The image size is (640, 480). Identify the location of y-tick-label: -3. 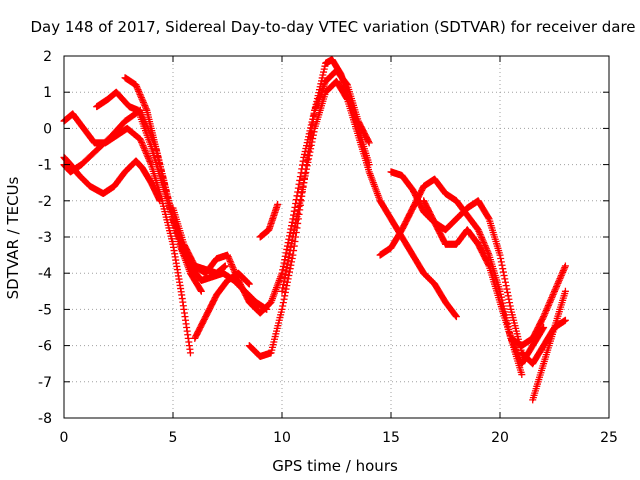
(45, 238).